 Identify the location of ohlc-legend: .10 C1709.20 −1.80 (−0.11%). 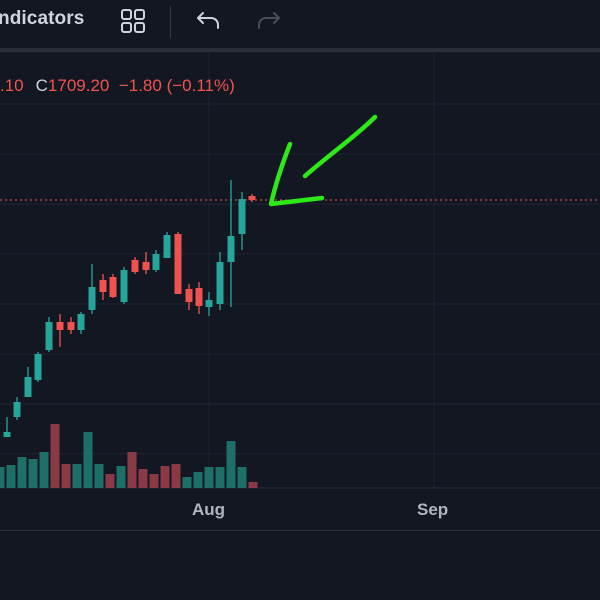
(117, 86).